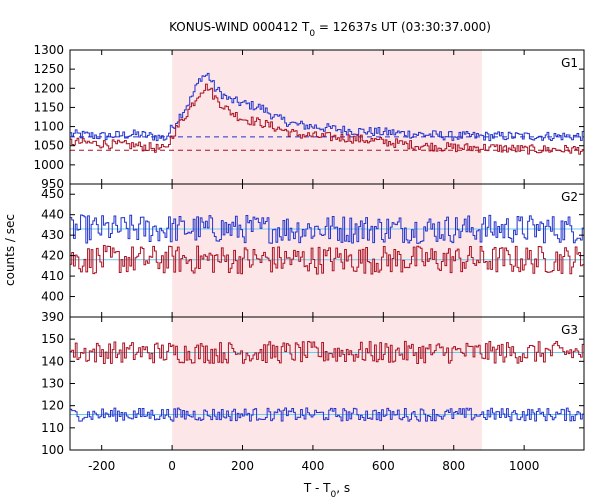 This screenshot has width=600, height=500. What do you see at coordinates (52, 428) in the screenshot?
I see `y-tick-label: 110` at bounding box center [52, 428].